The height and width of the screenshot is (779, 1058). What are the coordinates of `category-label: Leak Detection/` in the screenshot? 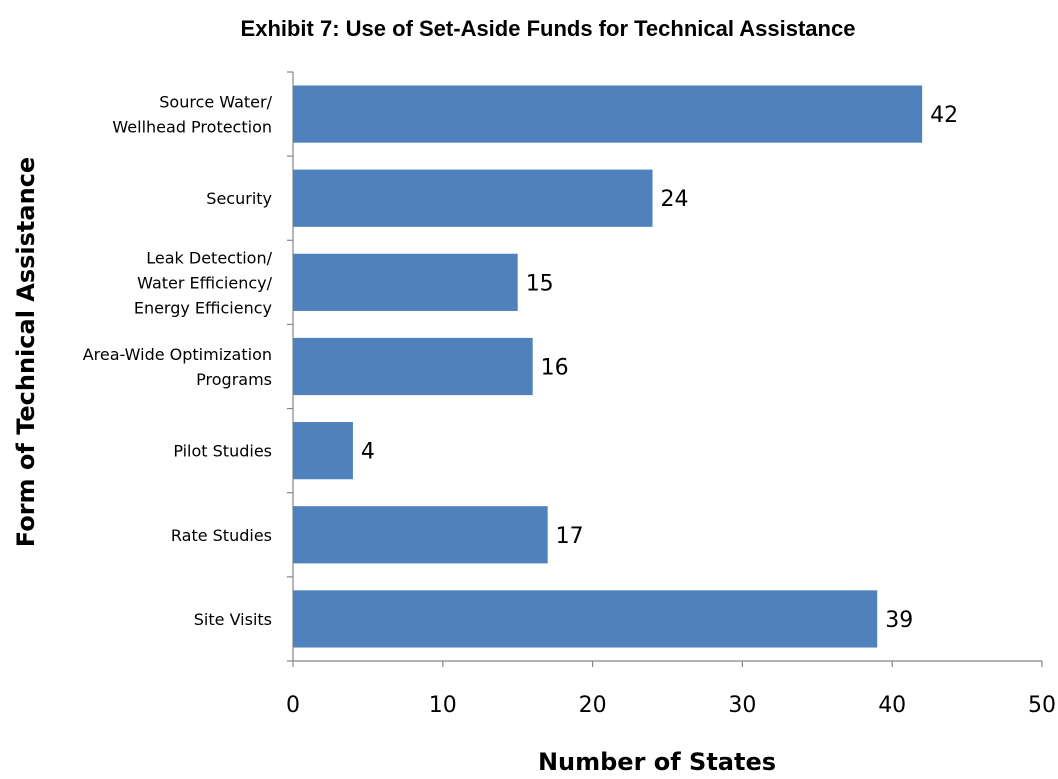 It's located at (209, 257).